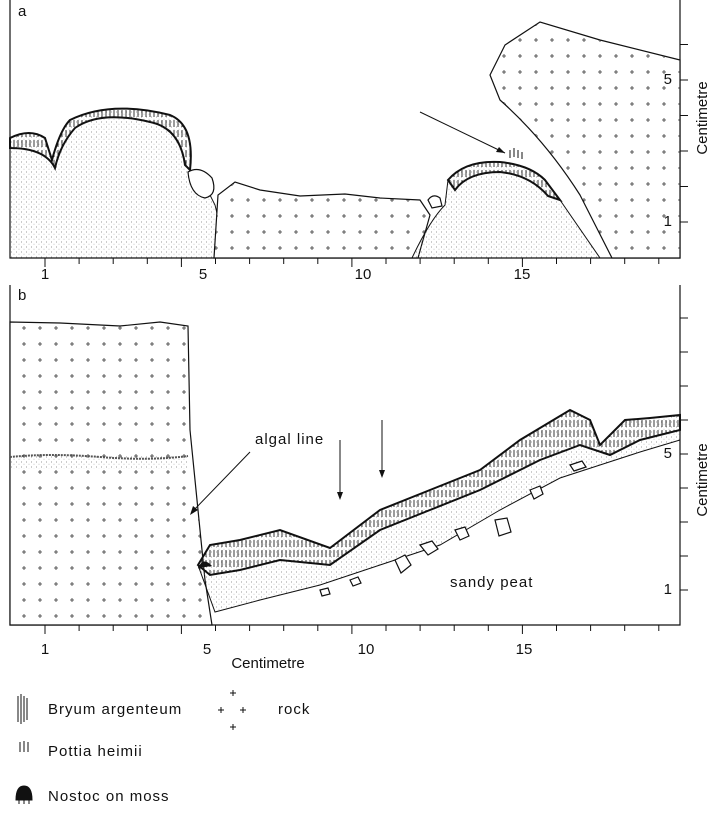 The image size is (719, 814). I want to click on pottia-tufts, so click(516, 153).